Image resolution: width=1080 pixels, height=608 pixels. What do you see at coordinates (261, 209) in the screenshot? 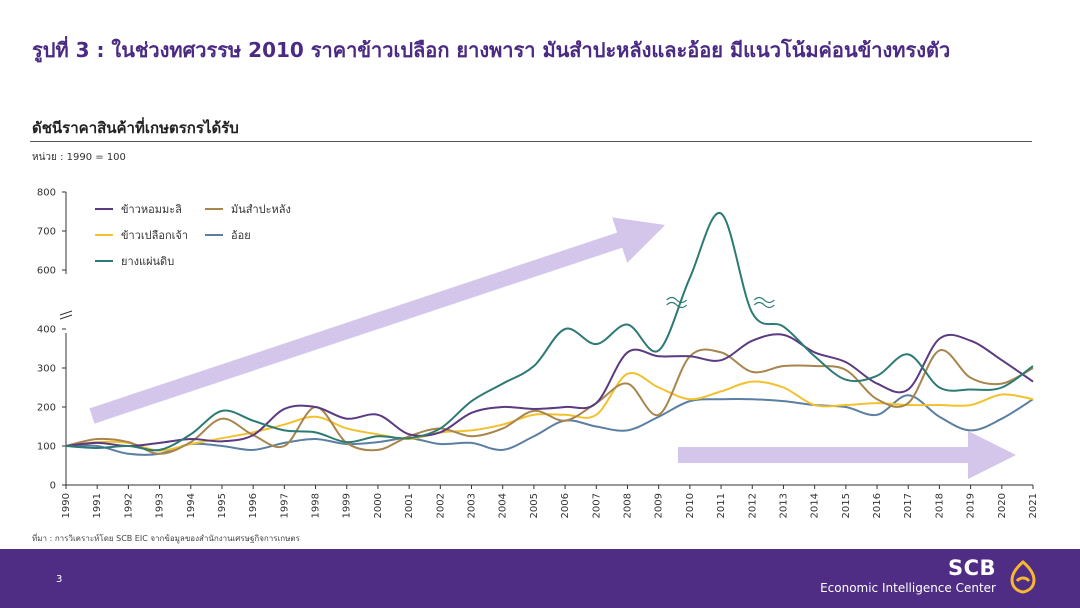
I see `legend-label: มันสำปะหลัง` at bounding box center [261, 209].